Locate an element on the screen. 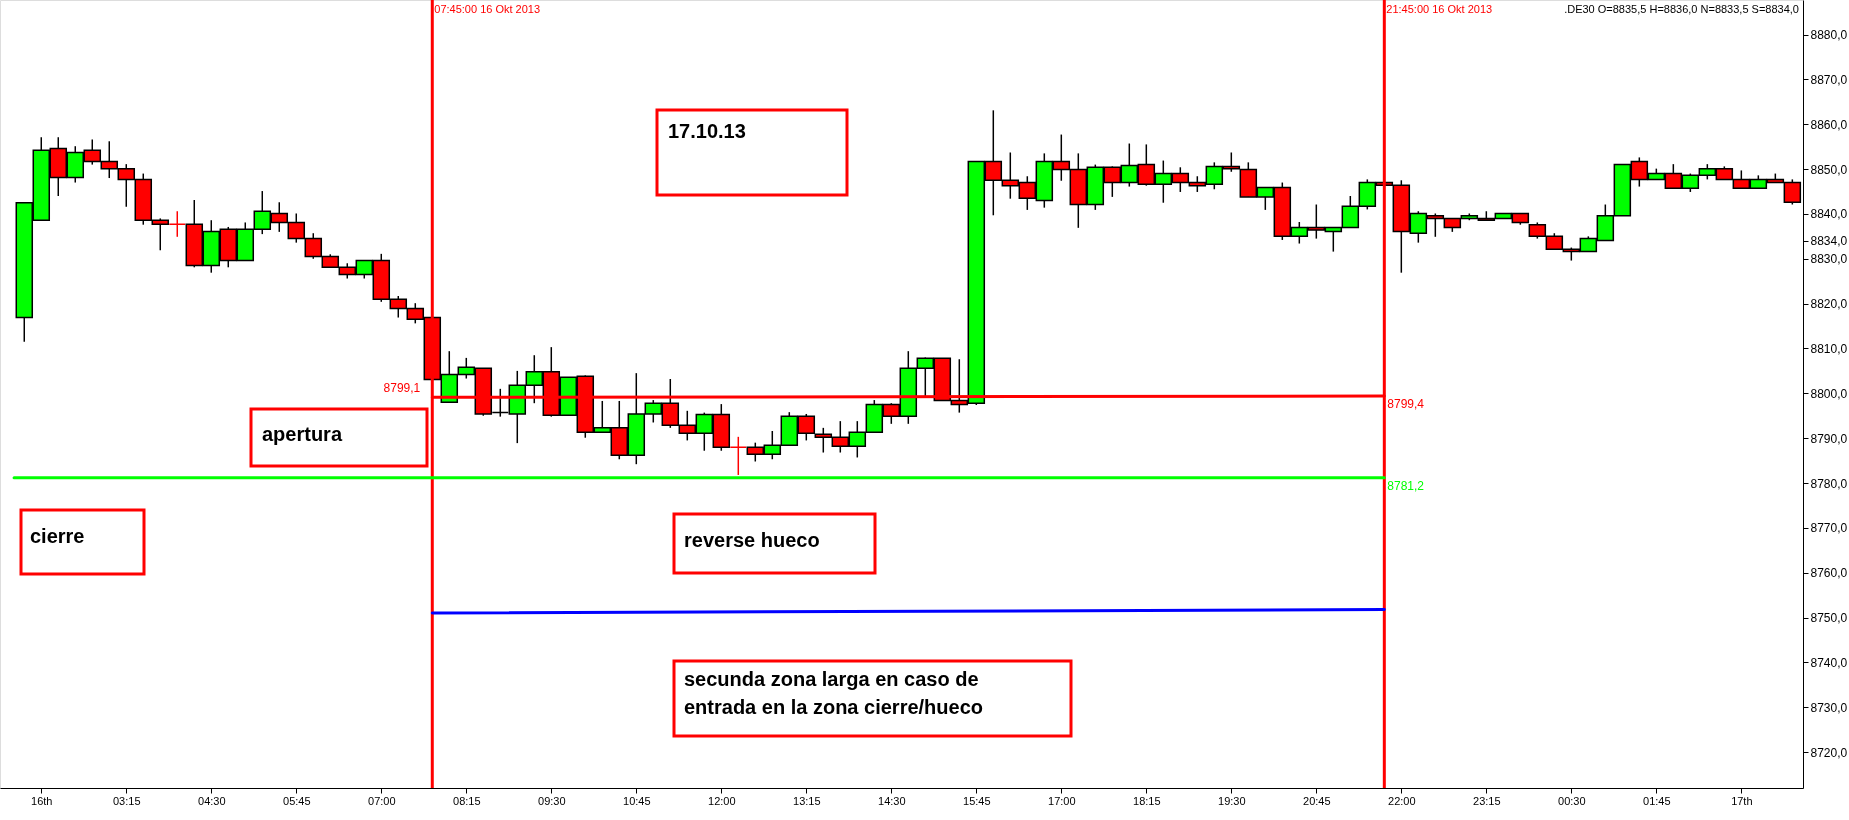 Image resolution: width=1849 pixels, height=820 pixels. y-tick-label: 8760,0 is located at coordinates (1829, 573).